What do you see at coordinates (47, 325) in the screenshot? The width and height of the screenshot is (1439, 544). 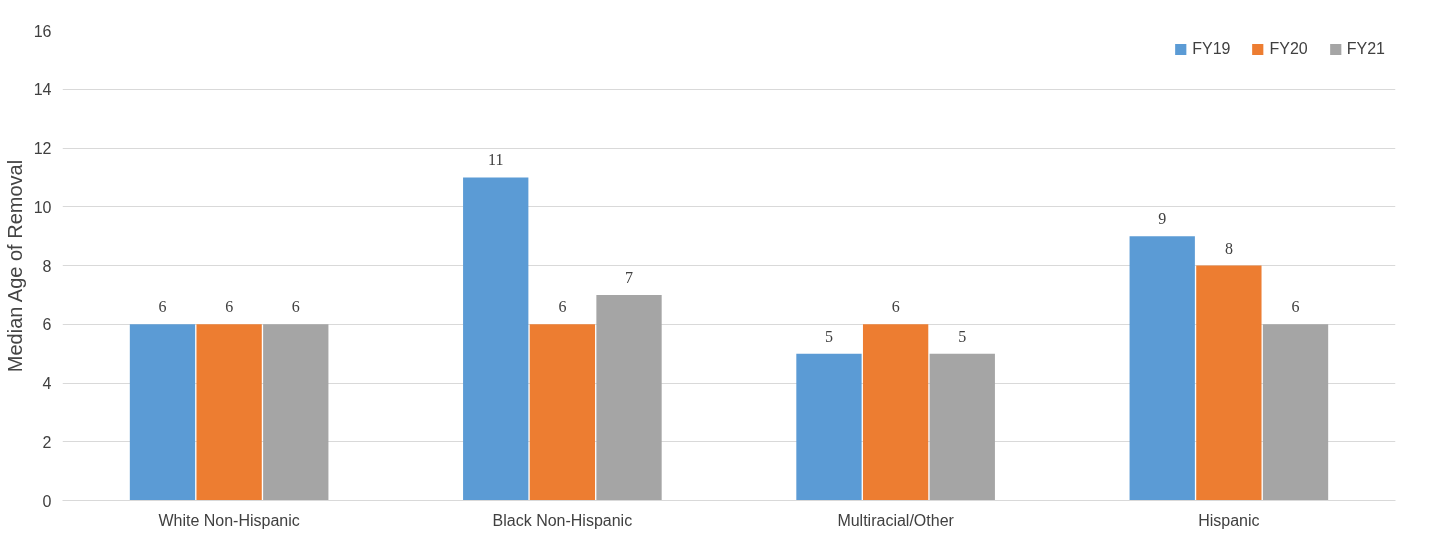 I see `y-tick-label: 6` at bounding box center [47, 325].